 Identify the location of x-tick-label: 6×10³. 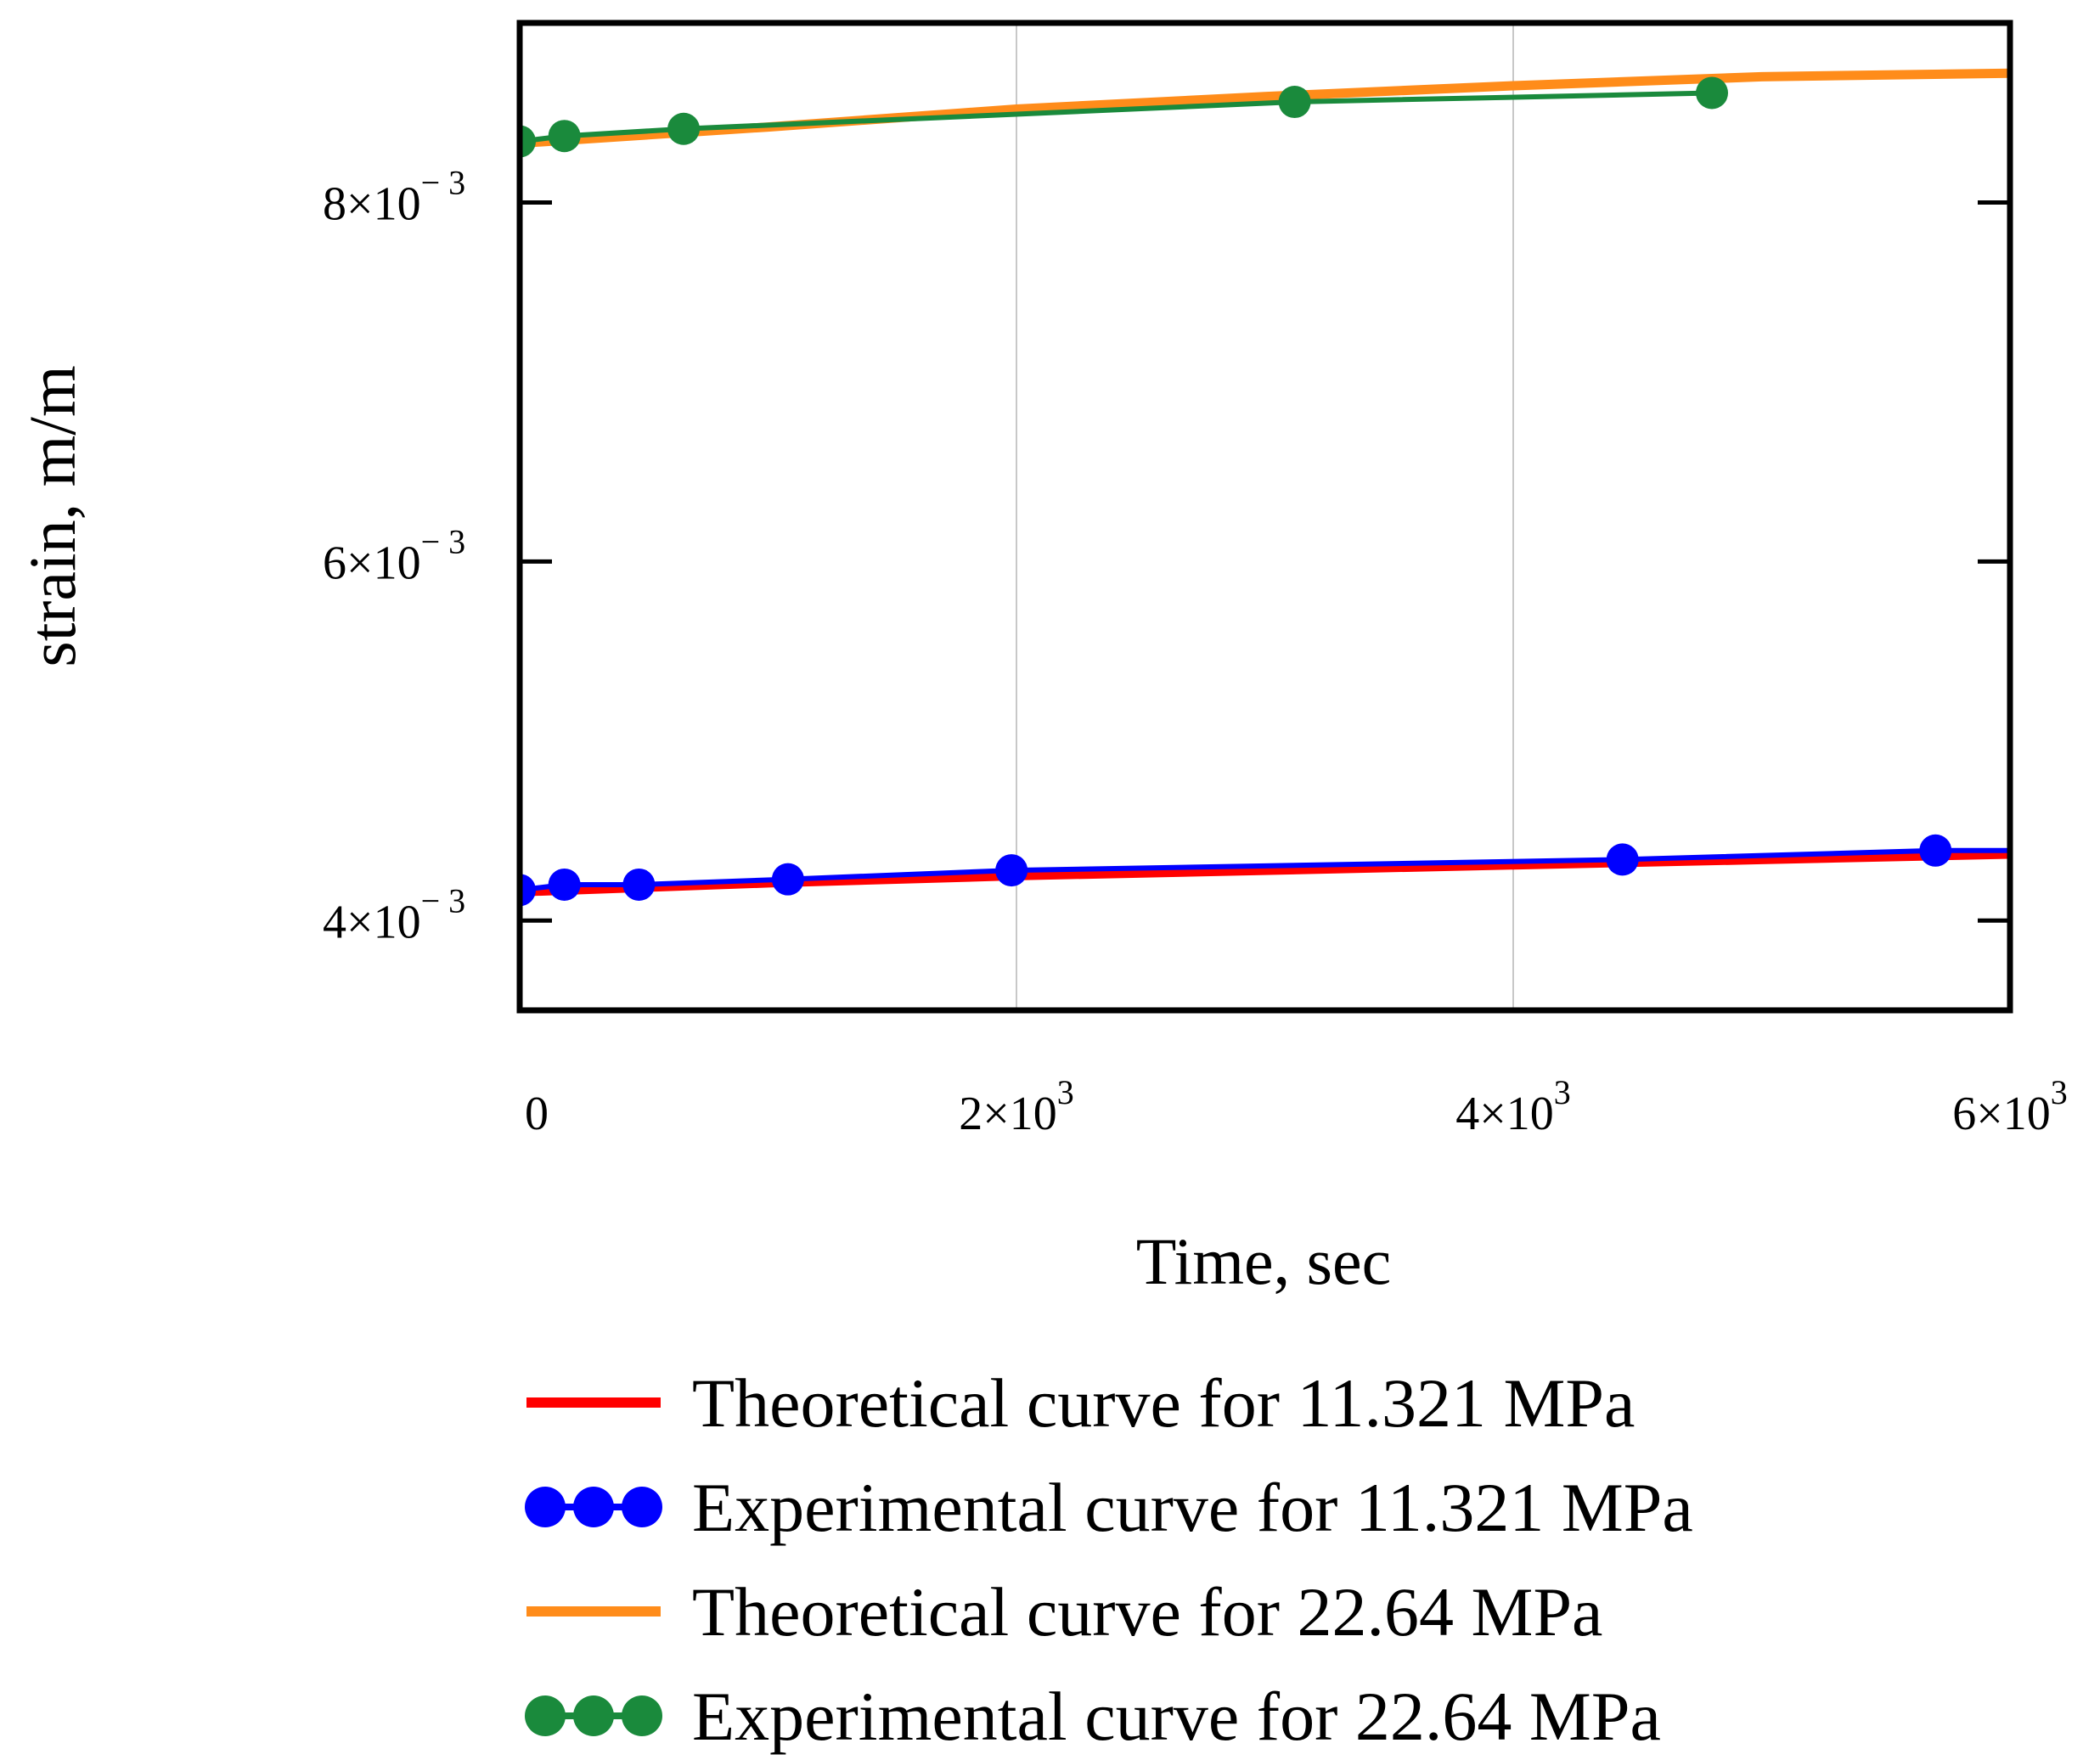
(2010, 1106).